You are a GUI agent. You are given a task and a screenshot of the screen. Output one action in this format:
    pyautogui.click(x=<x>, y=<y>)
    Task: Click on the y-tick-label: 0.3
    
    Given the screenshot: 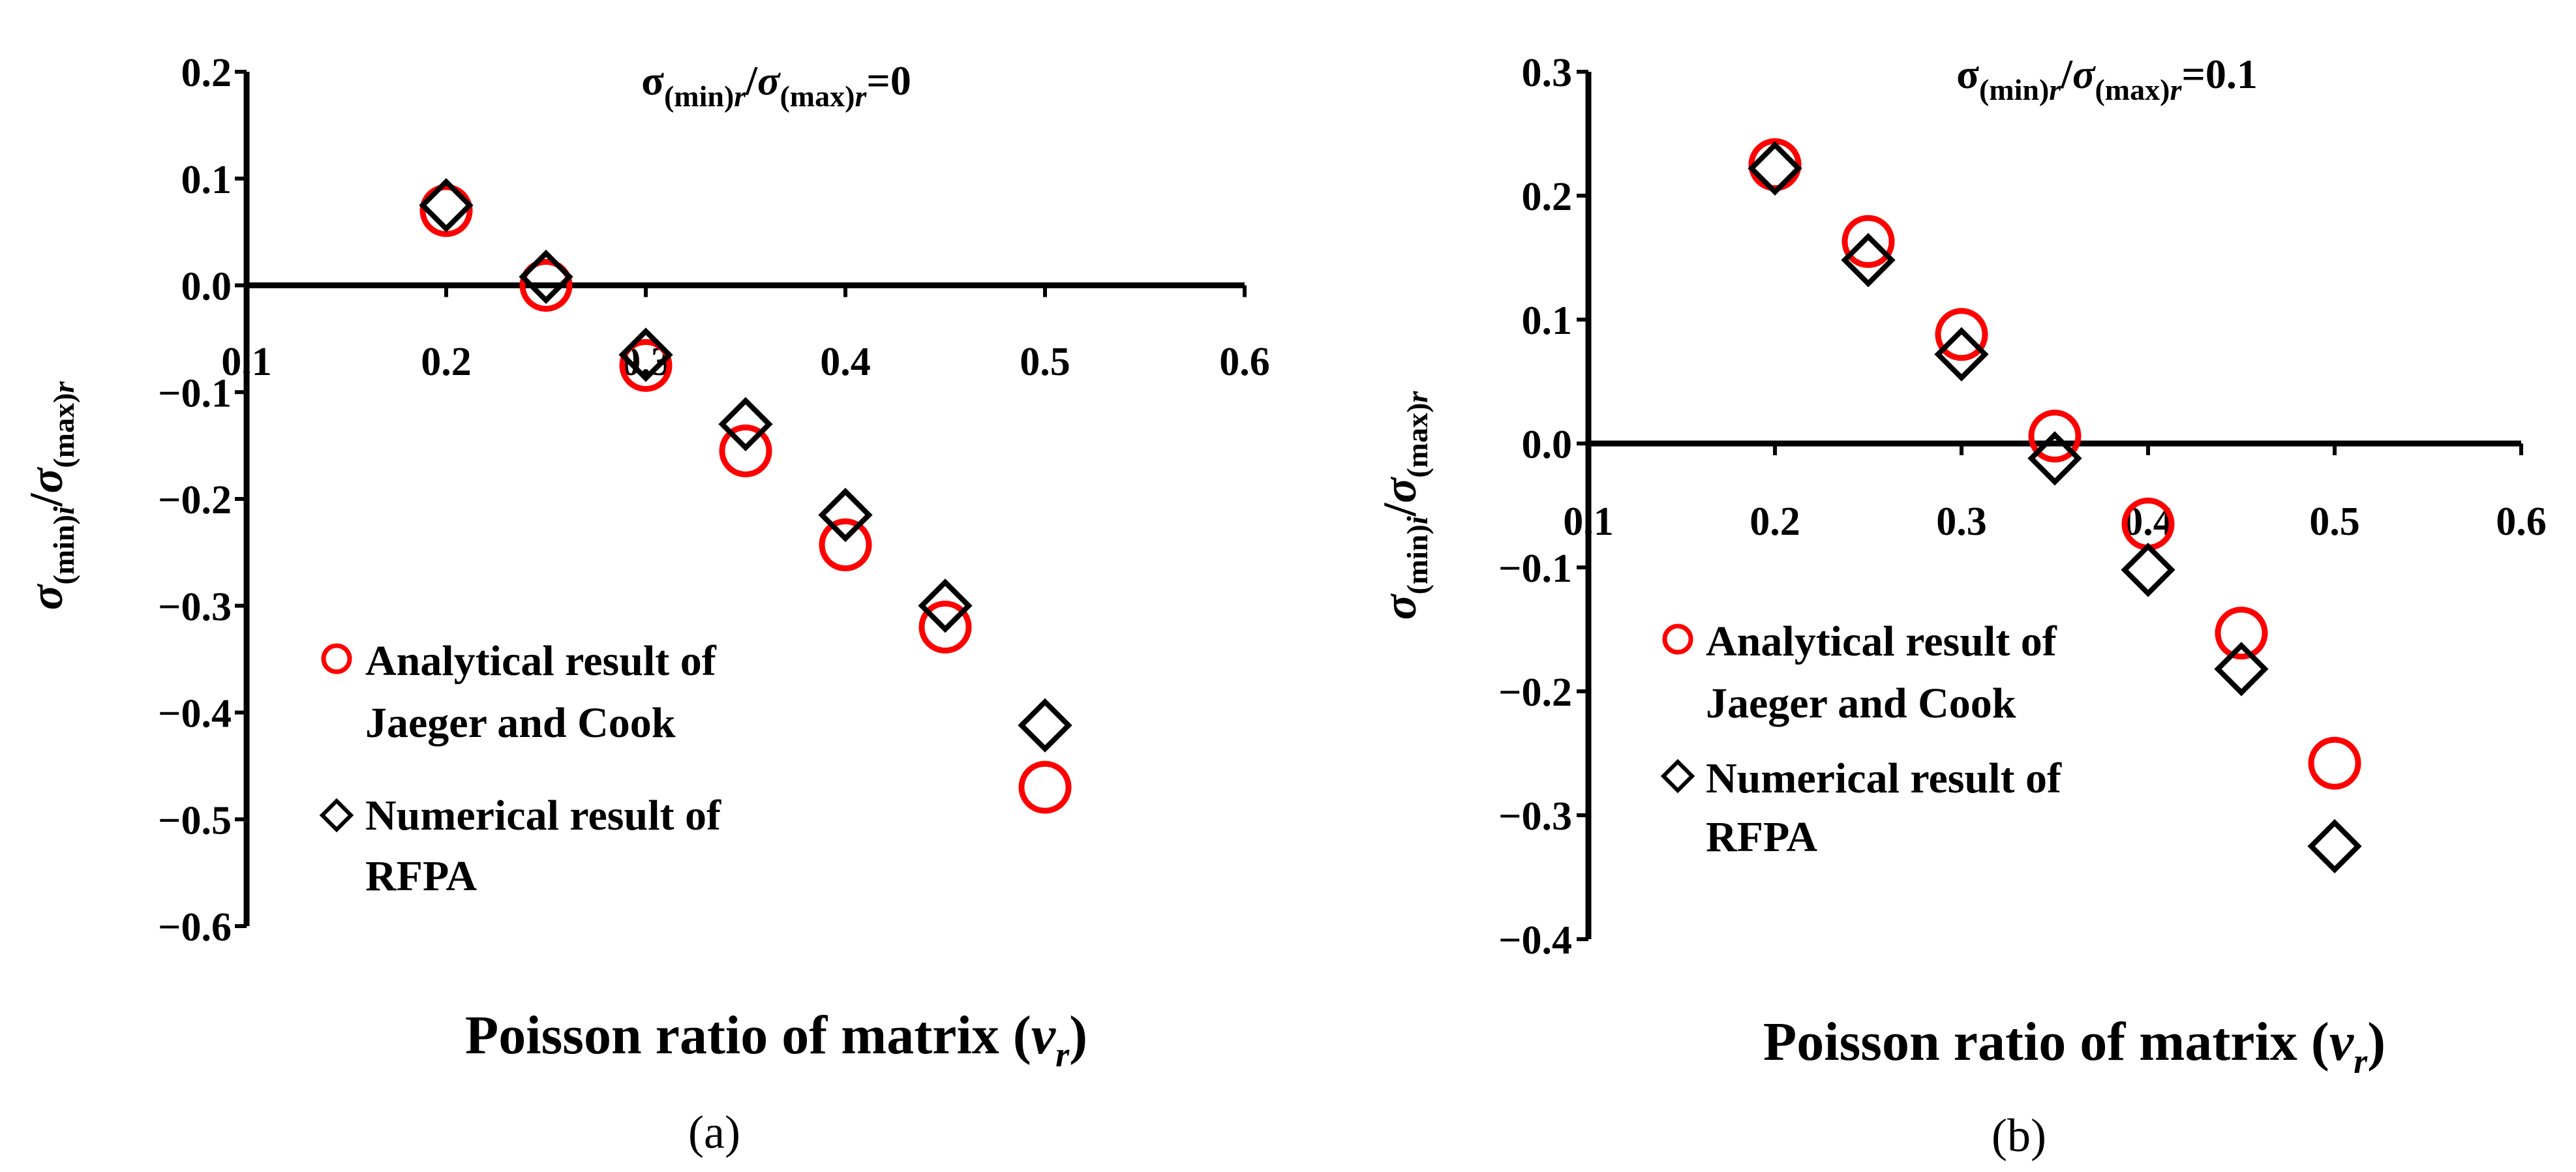 What is the action you would take?
    pyautogui.click(x=1547, y=73)
    